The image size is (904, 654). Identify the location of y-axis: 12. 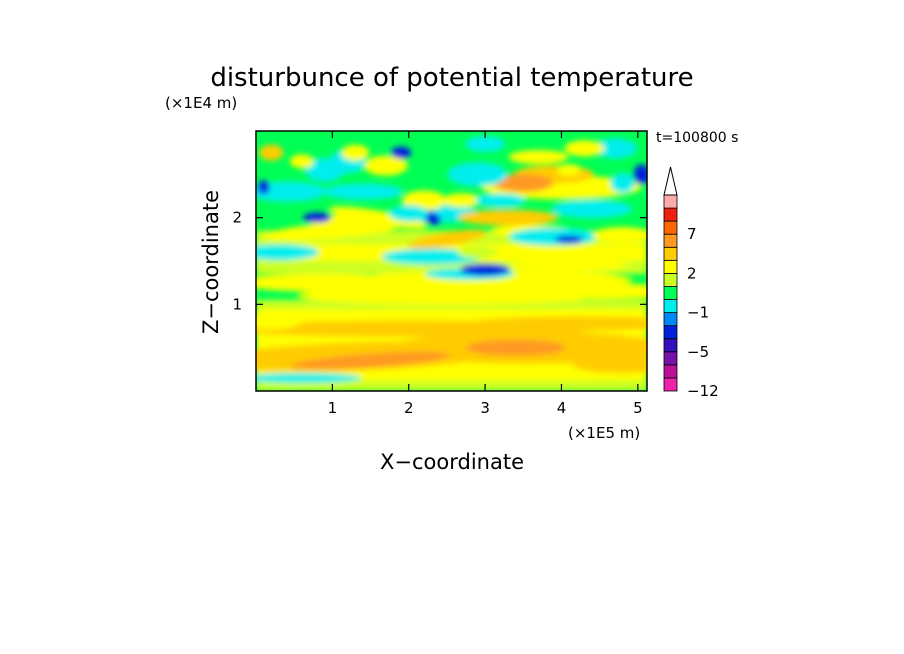
(439, 261).